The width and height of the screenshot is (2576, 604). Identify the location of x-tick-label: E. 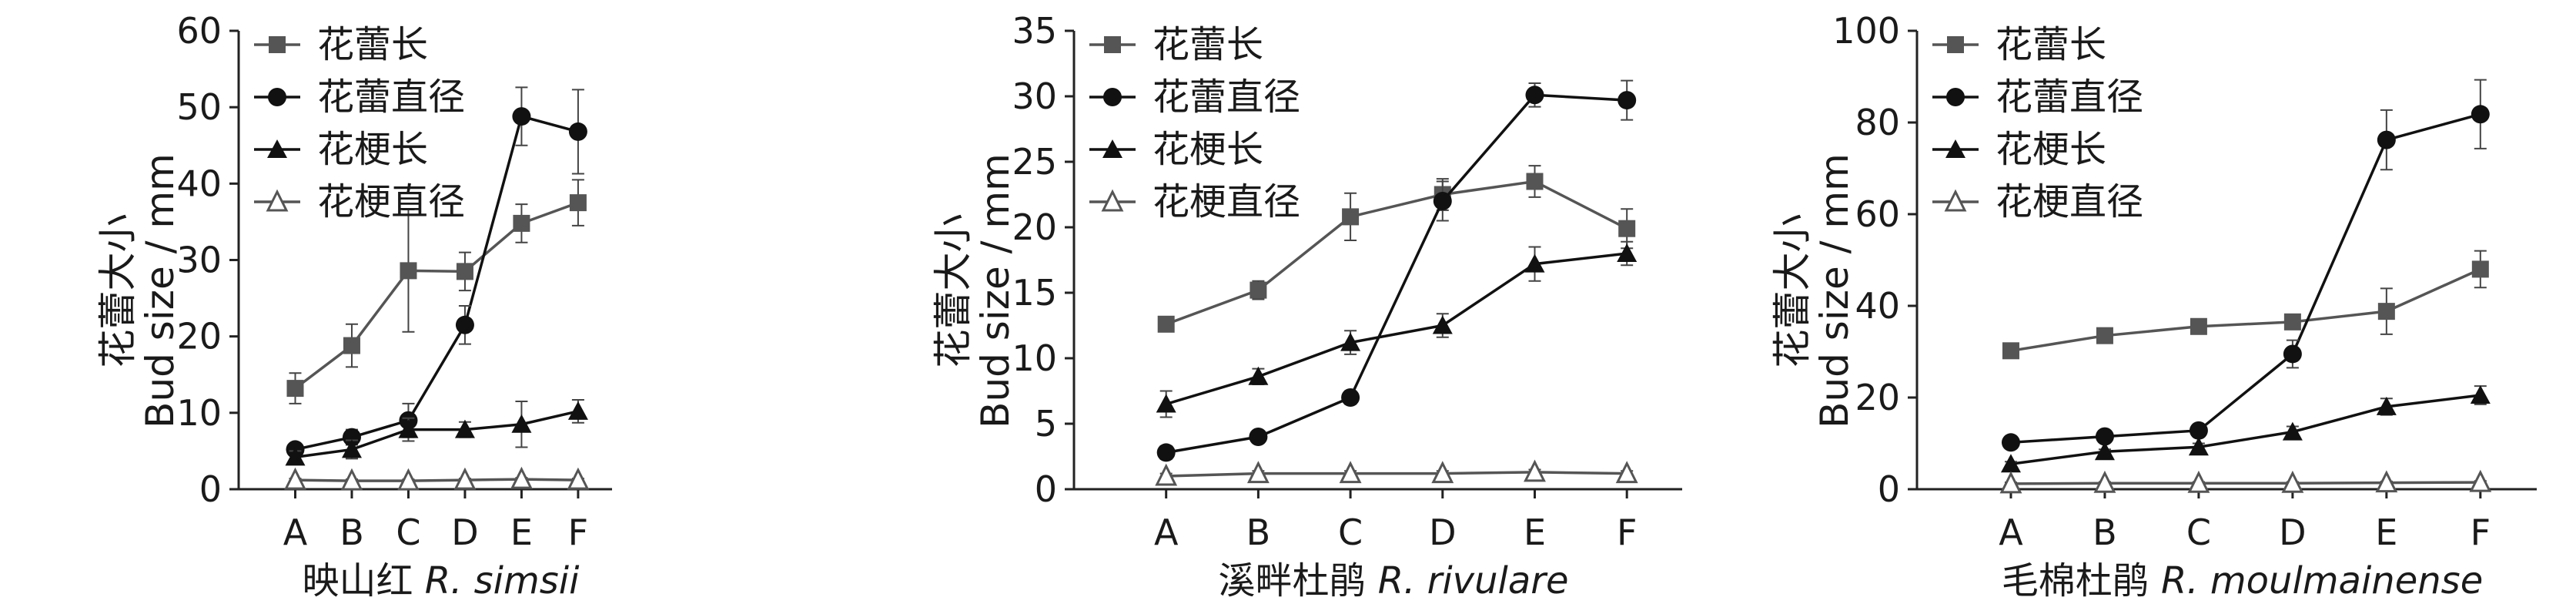
(1535, 532).